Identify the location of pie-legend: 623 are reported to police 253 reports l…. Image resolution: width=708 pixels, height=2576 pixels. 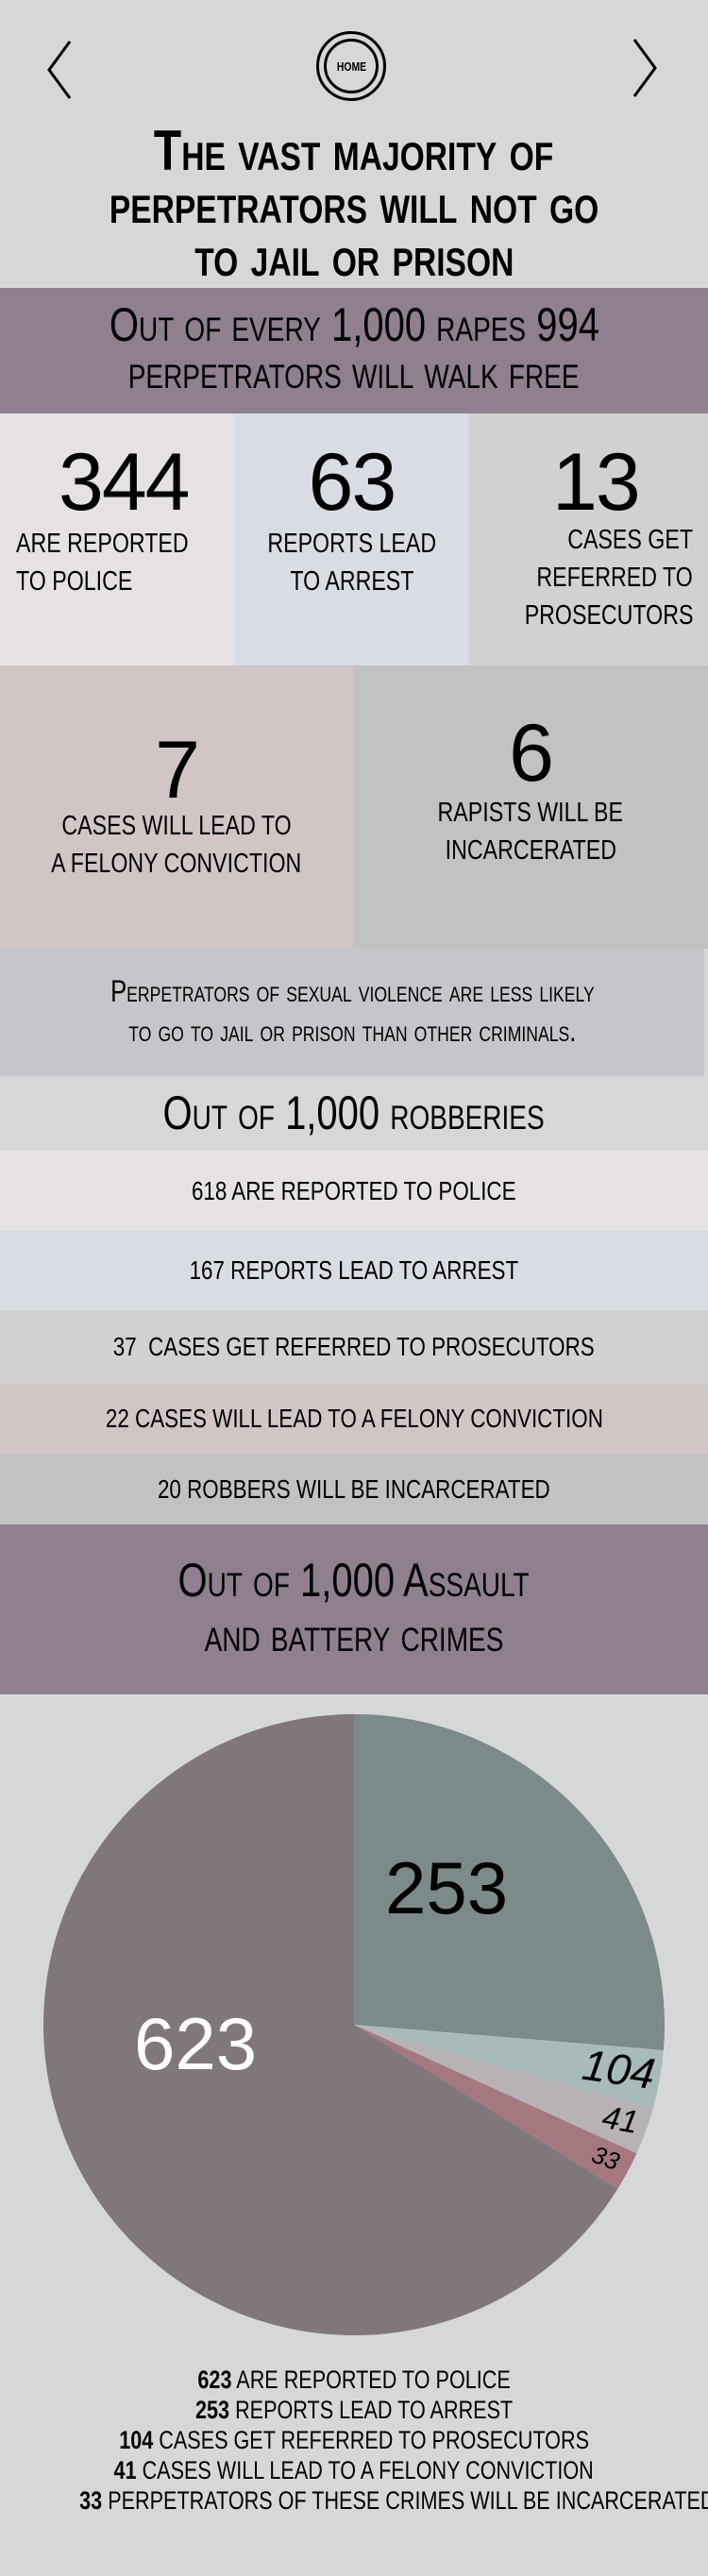
(354, 2440).